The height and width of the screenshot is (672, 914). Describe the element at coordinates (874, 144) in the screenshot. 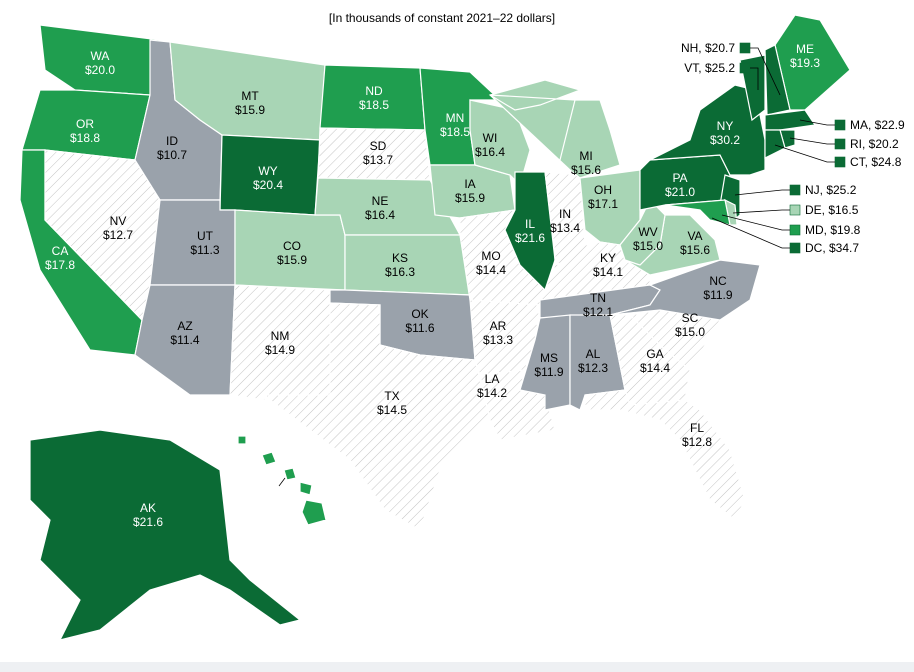

I see `callout-label: RI, $20.2` at that location.